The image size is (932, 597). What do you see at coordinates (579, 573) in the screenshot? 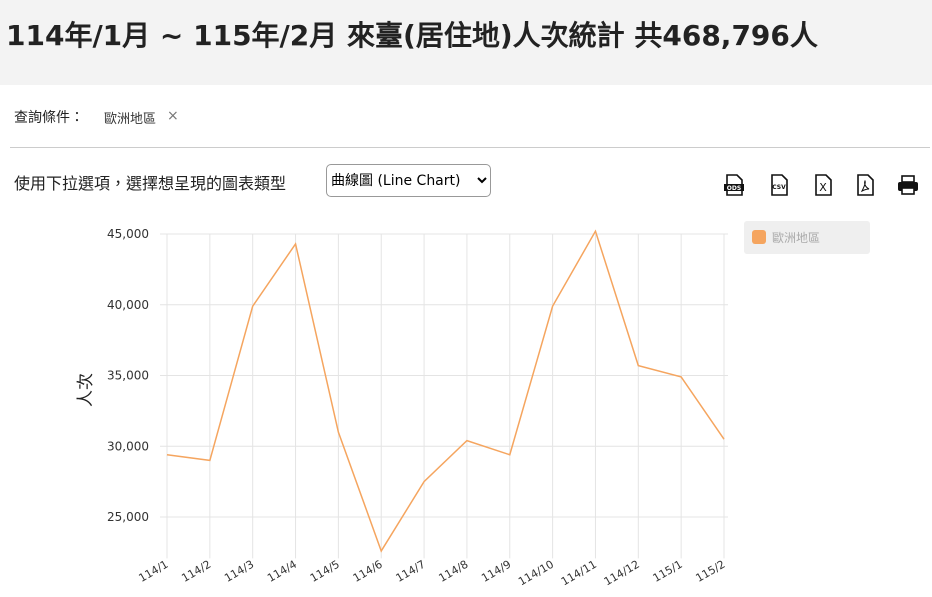
I see `x-tick-label: 114/11` at bounding box center [579, 573].